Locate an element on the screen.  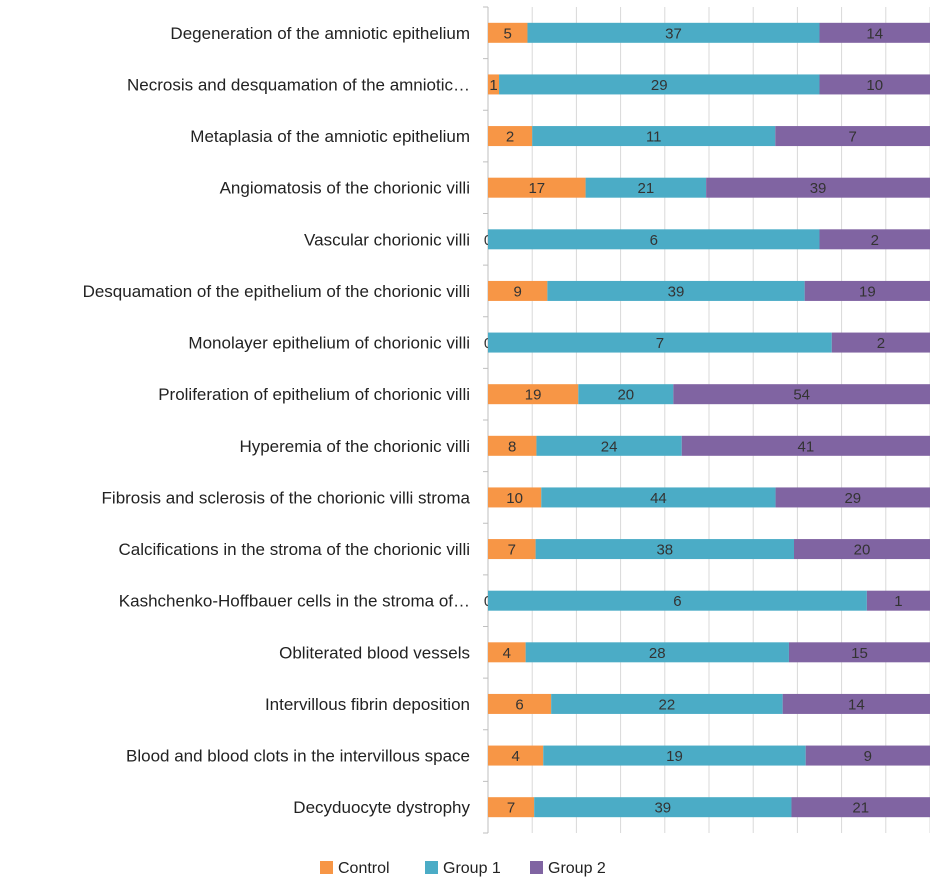
data-label: 38 is located at coordinates (664, 550).